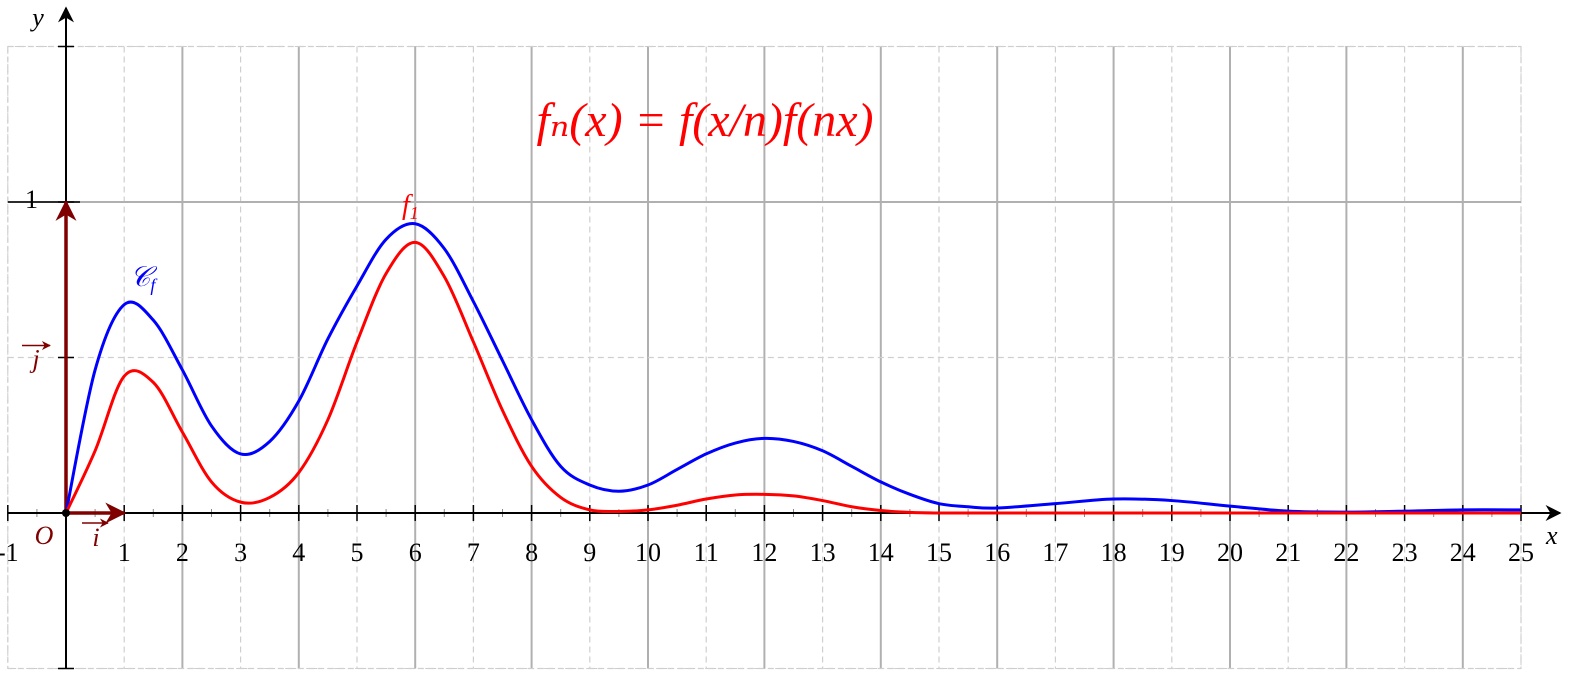  I want to click on curve-label: 𝒞f, so click(144, 278).